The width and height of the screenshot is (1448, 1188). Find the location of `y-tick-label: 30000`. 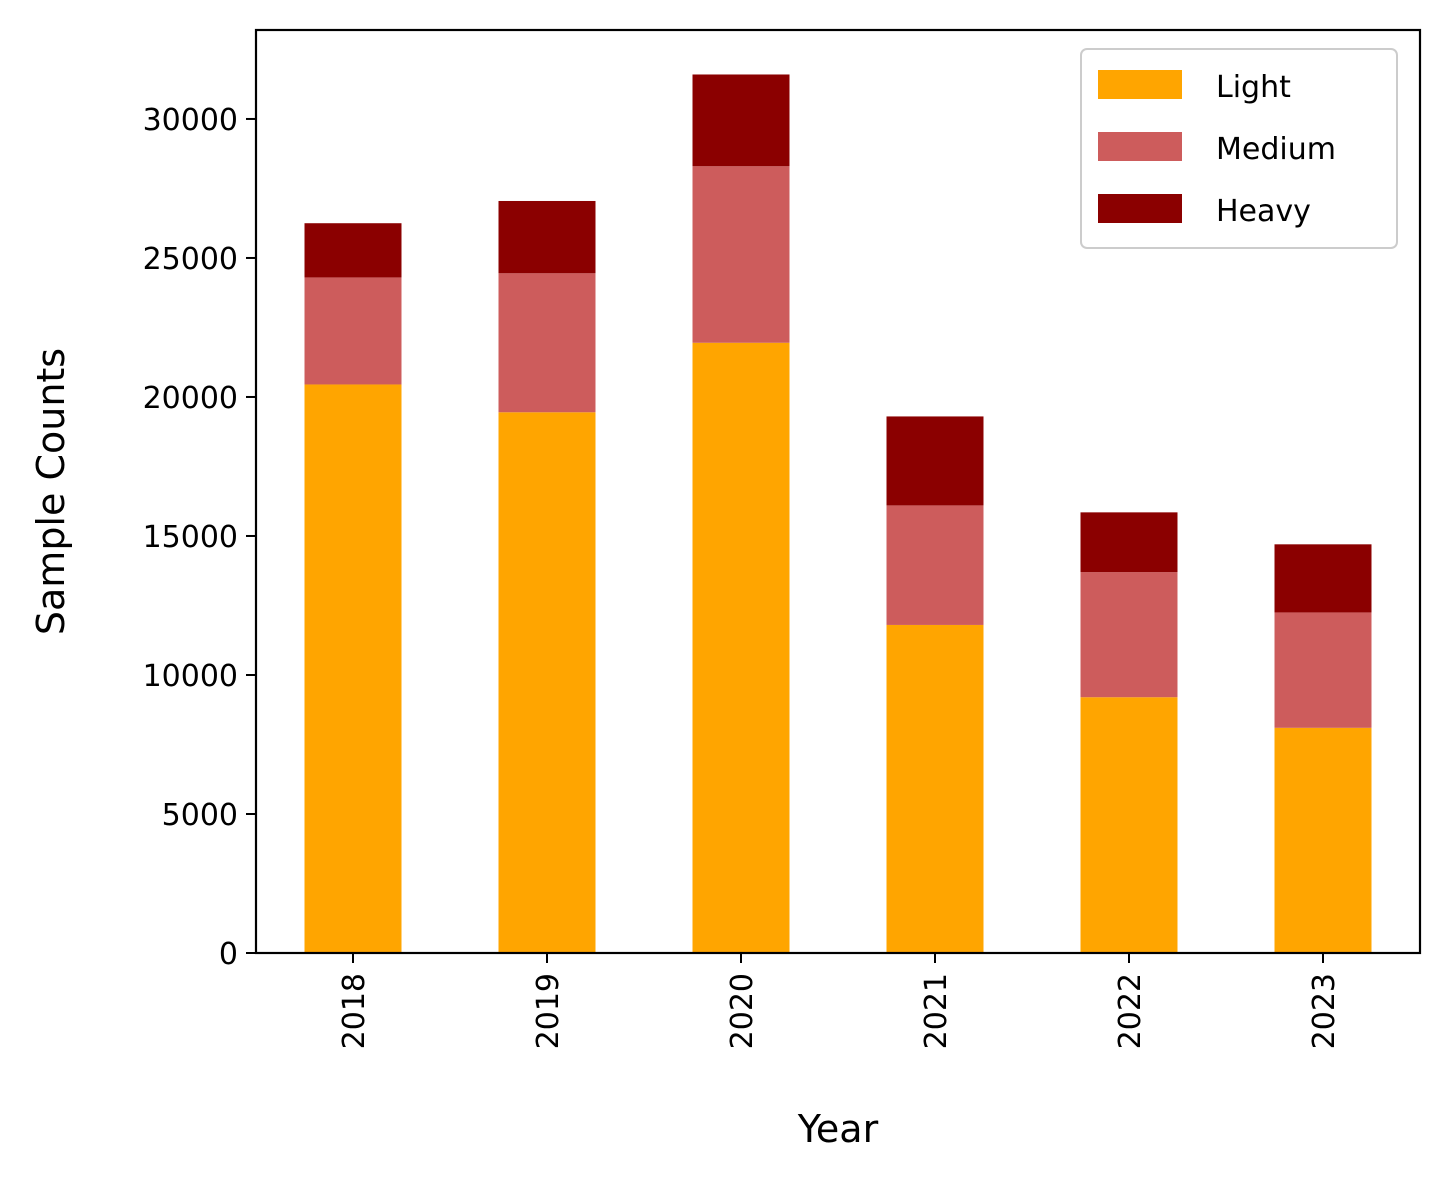

y-tick-label: 30000 is located at coordinates (190, 120).